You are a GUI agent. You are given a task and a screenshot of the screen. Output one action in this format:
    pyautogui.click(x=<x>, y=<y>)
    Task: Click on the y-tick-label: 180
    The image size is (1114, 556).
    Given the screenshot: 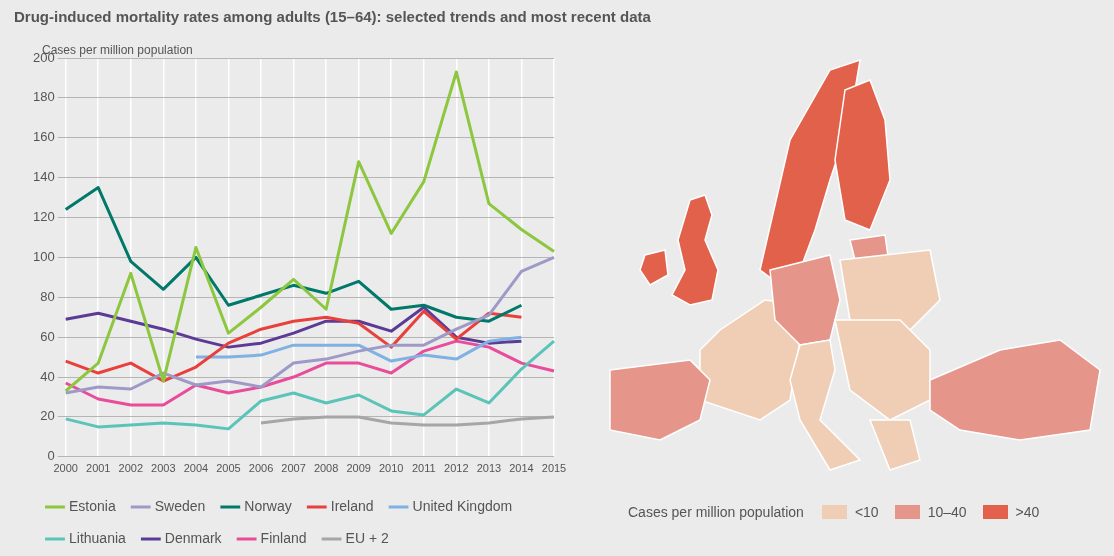 What is the action you would take?
    pyautogui.click(x=43, y=97)
    